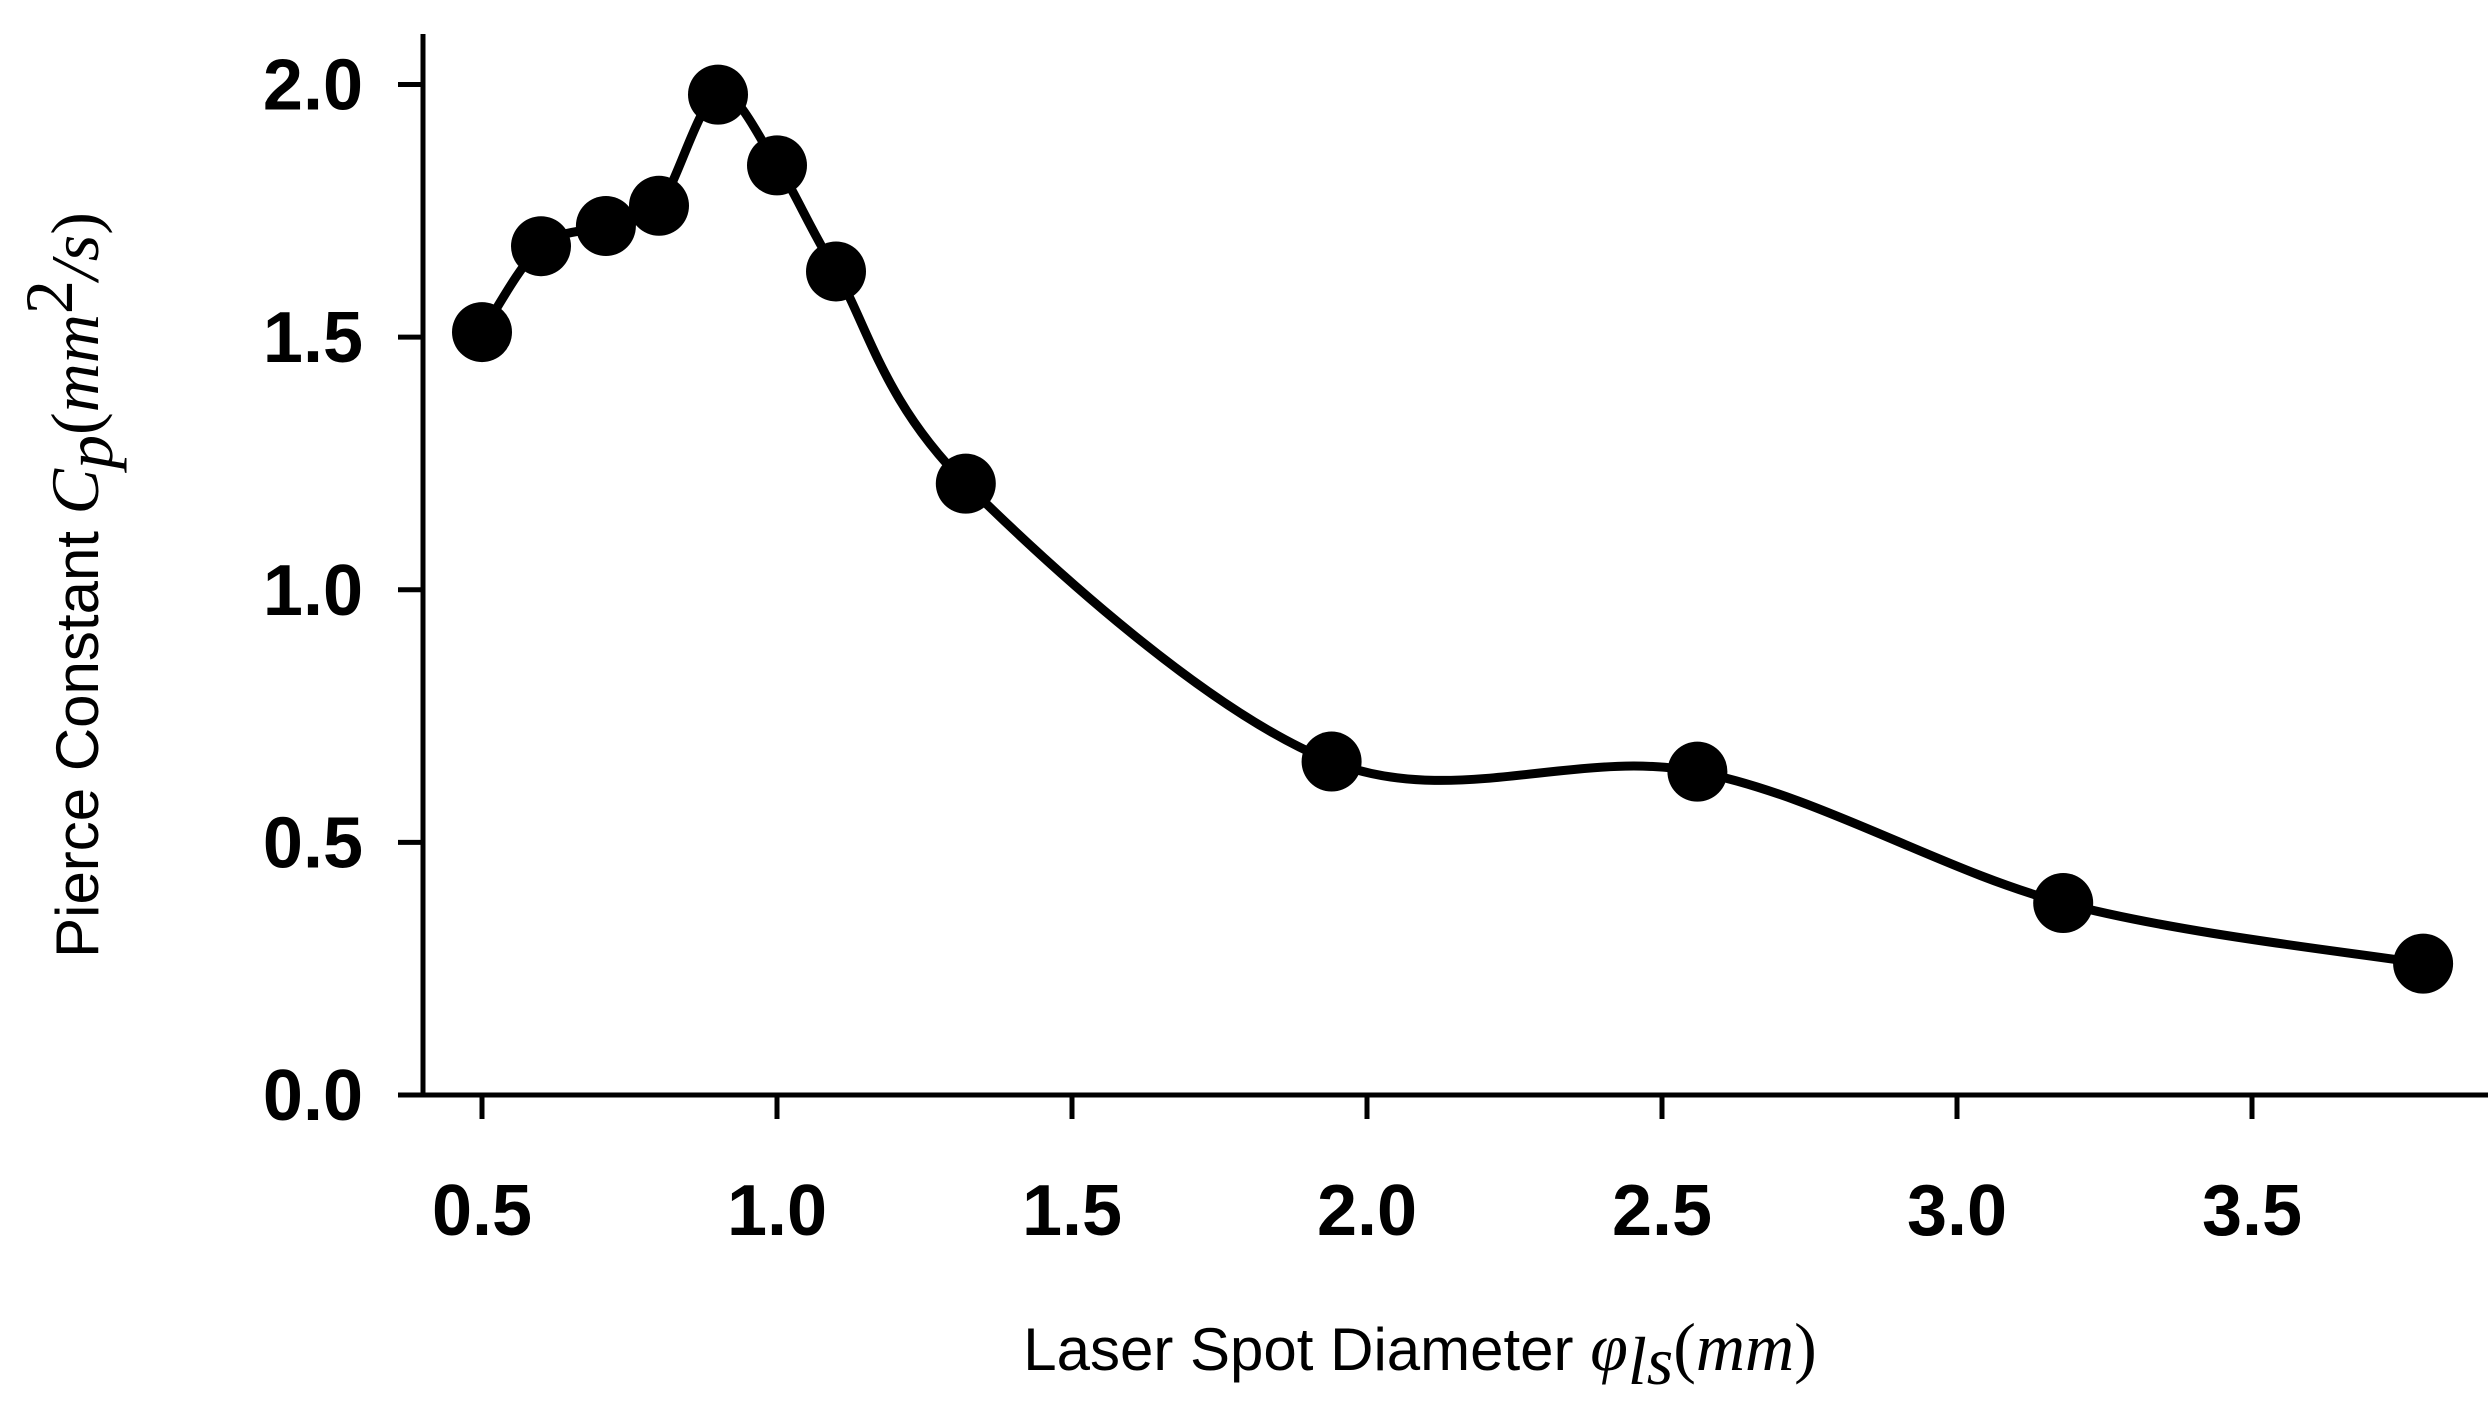 This screenshot has width=2491, height=1411. What do you see at coordinates (313, 1096) in the screenshot?
I see `y-tick-label: 0.0` at bounding box center [313, 1096].